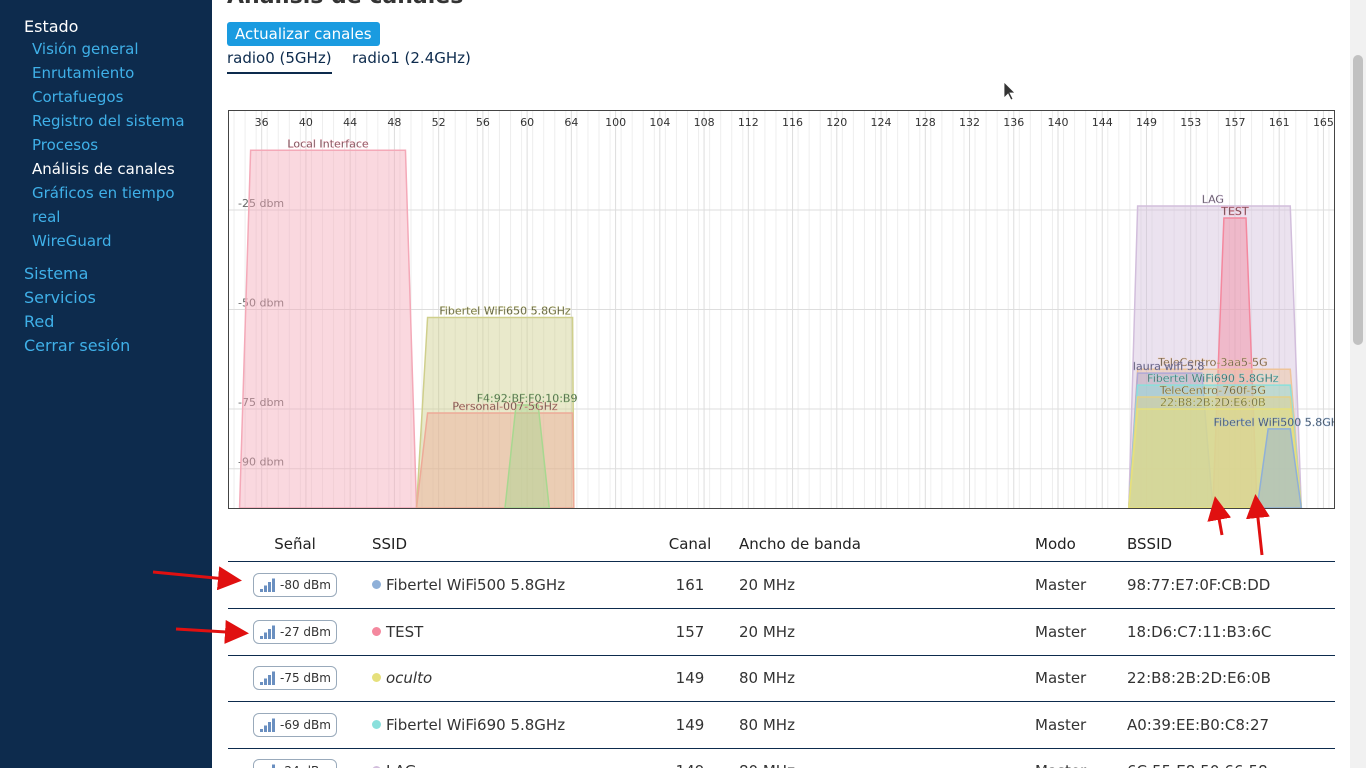 The image size is (1366, 768). I want to click on x-tick-label: 140, so click(1058, 122).